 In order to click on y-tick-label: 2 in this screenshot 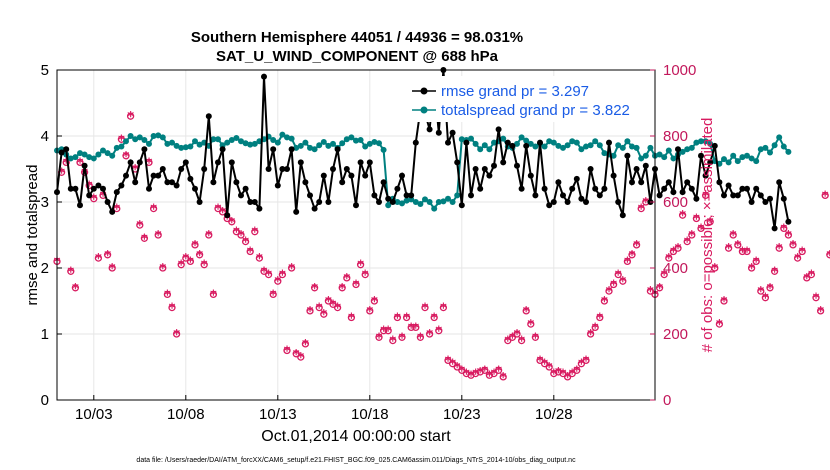, I will do `click(45, 268)`.